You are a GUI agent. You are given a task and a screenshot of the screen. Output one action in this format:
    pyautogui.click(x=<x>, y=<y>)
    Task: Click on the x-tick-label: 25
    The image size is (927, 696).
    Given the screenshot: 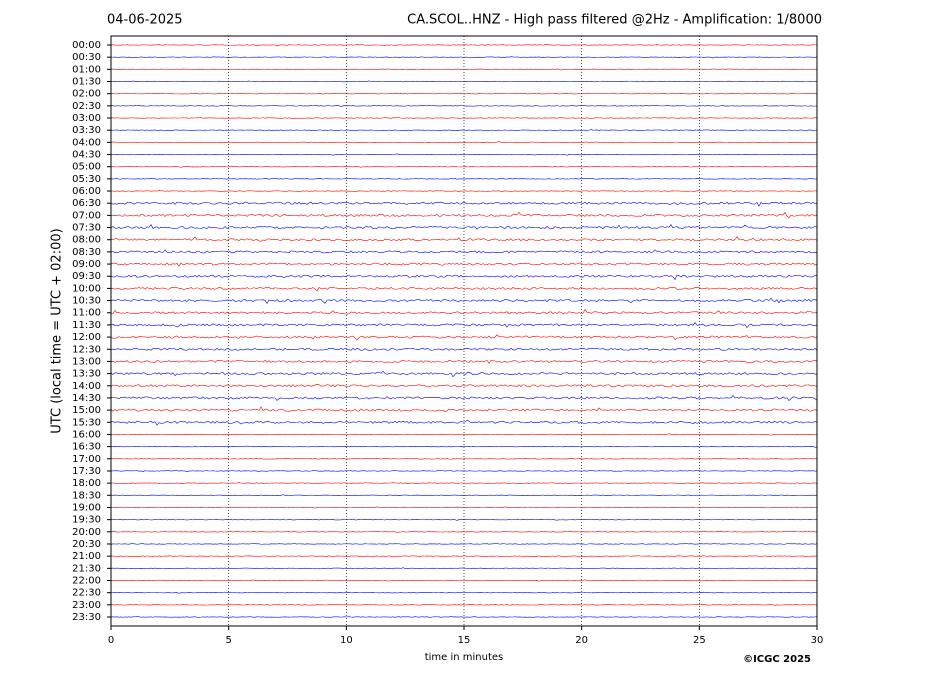 What is the action you would take?
    pyautogui.click(x=699, y=640)
    